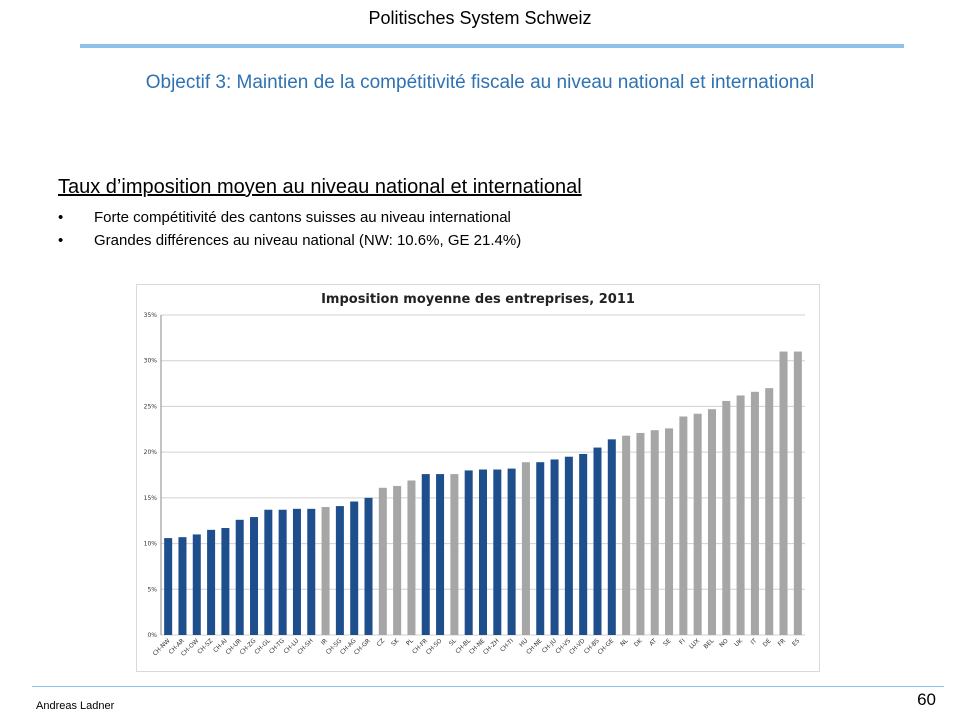  Describe the element at coordinates (767, 642) in the screenshot. I see `x-tick-label: DE` at that location.